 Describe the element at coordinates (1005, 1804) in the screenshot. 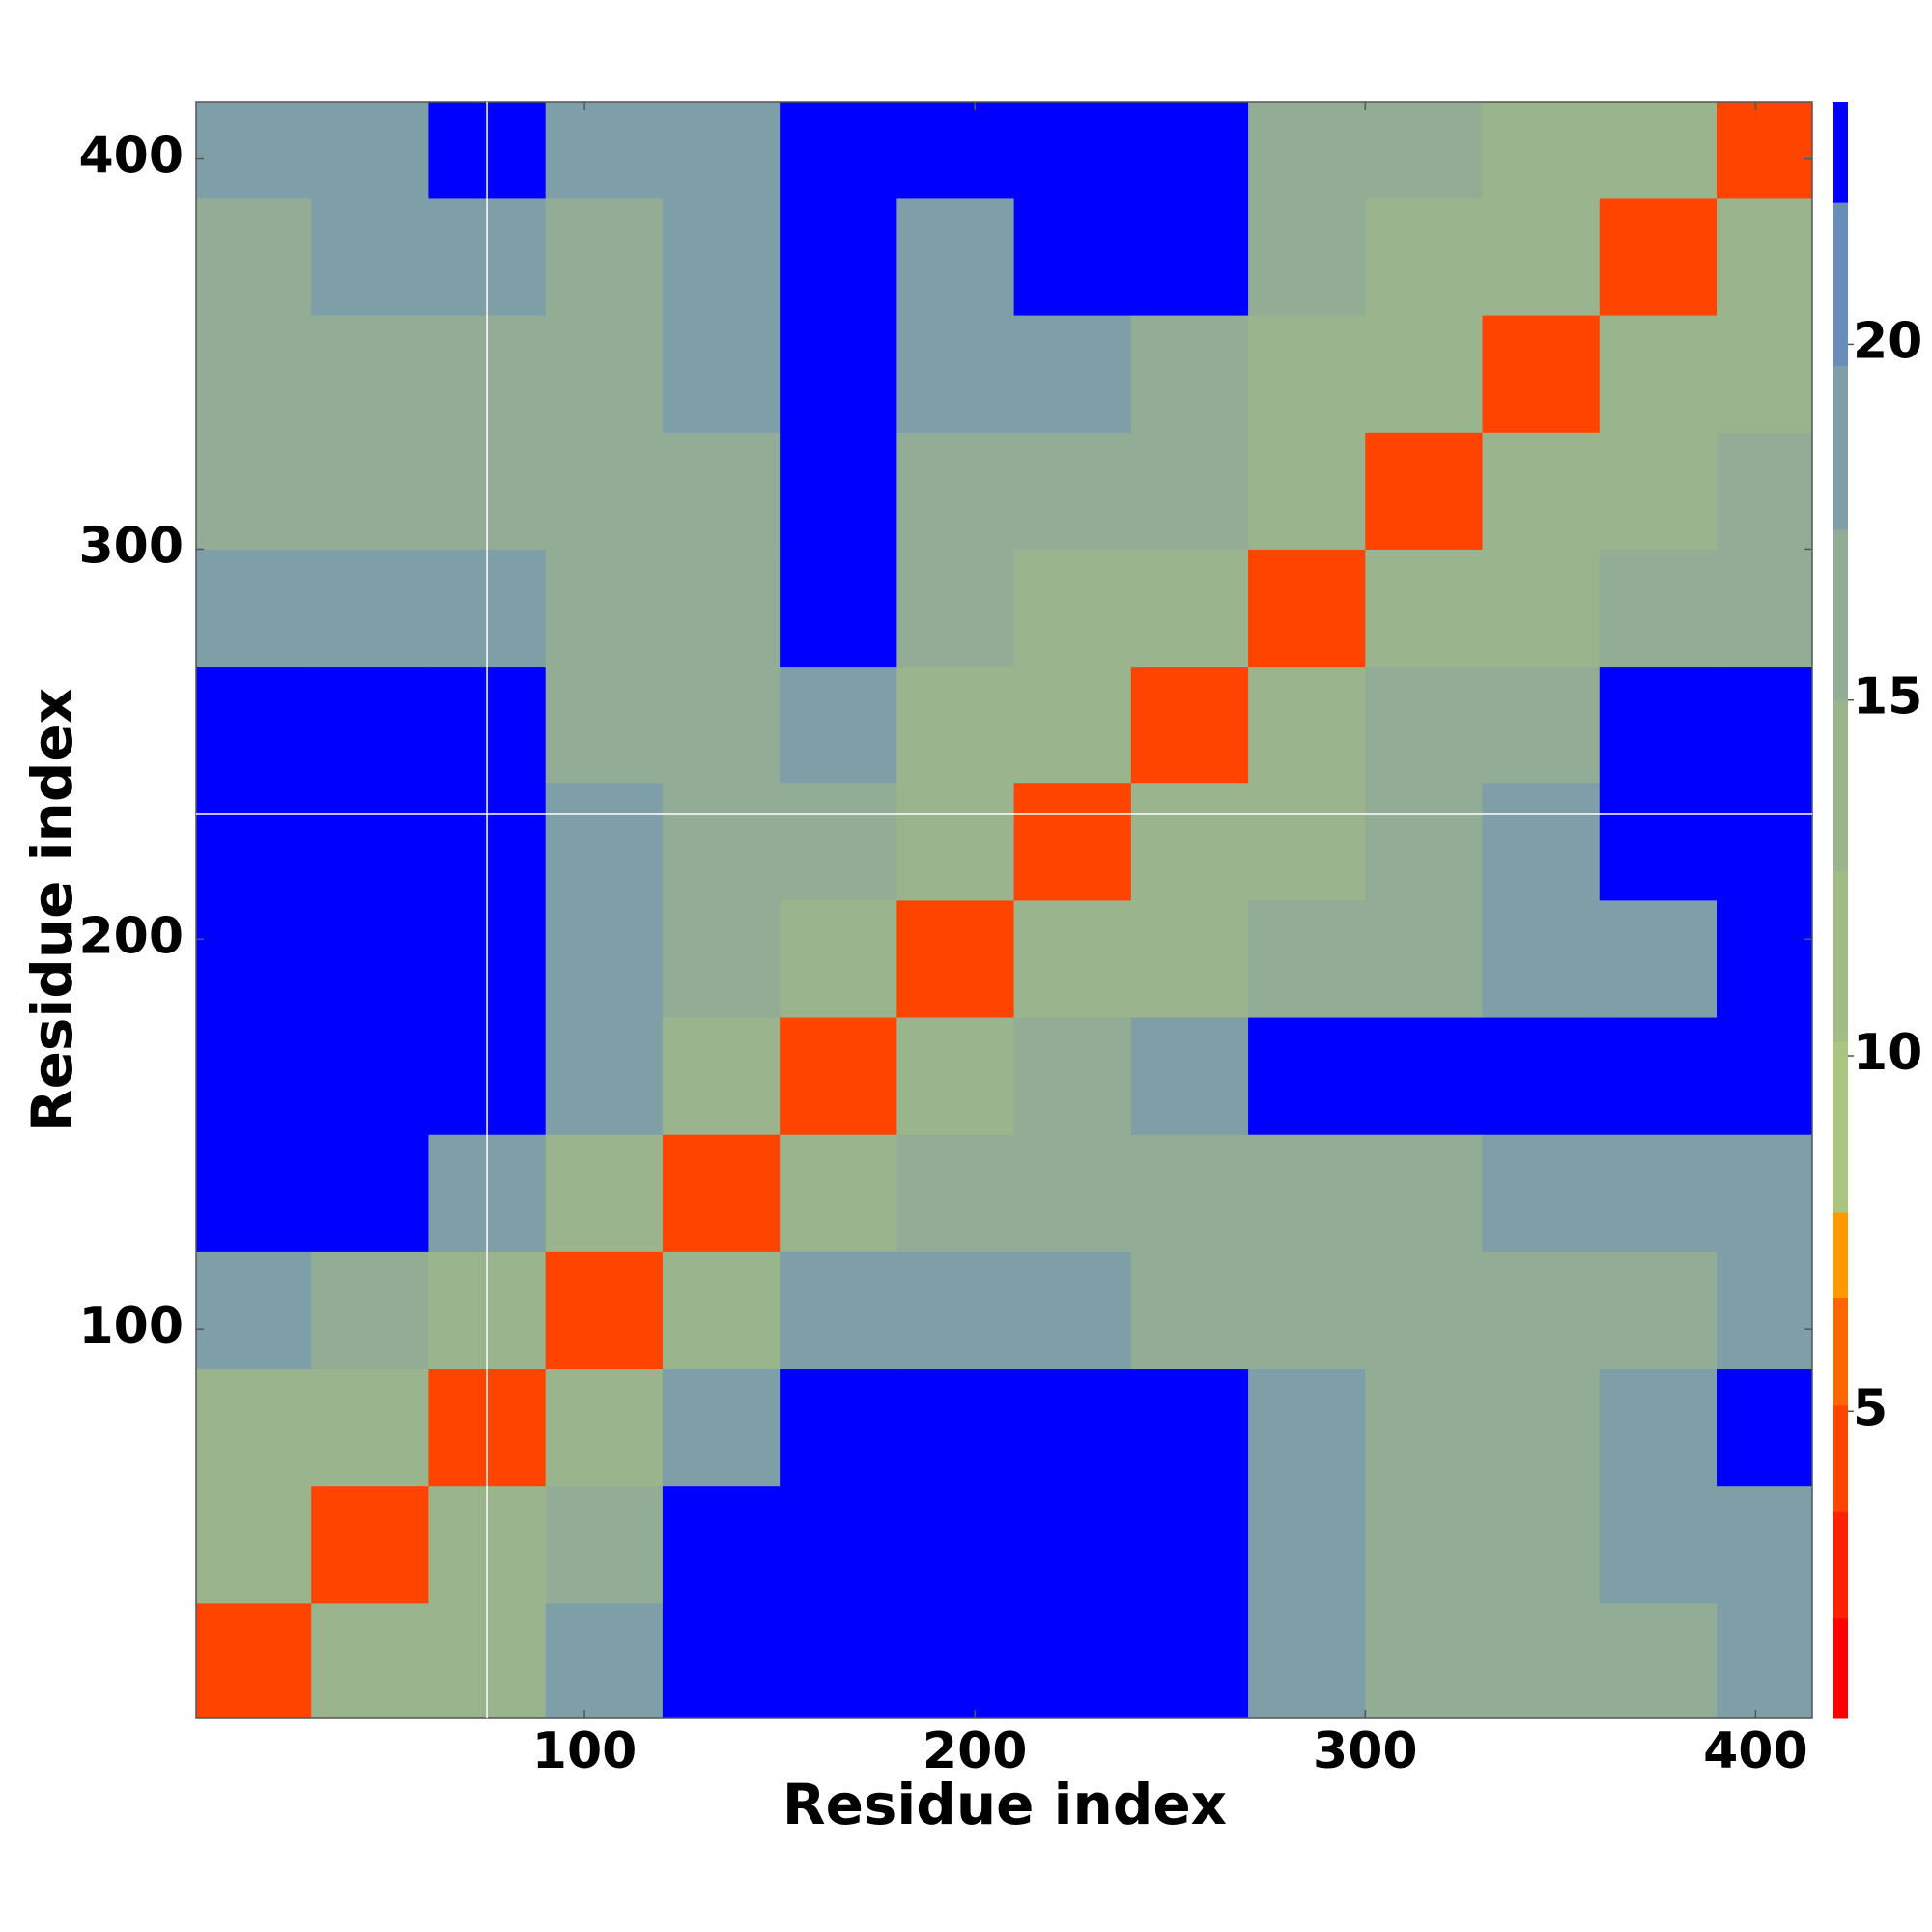

I see `x-axis-title: Residue index` at that location.